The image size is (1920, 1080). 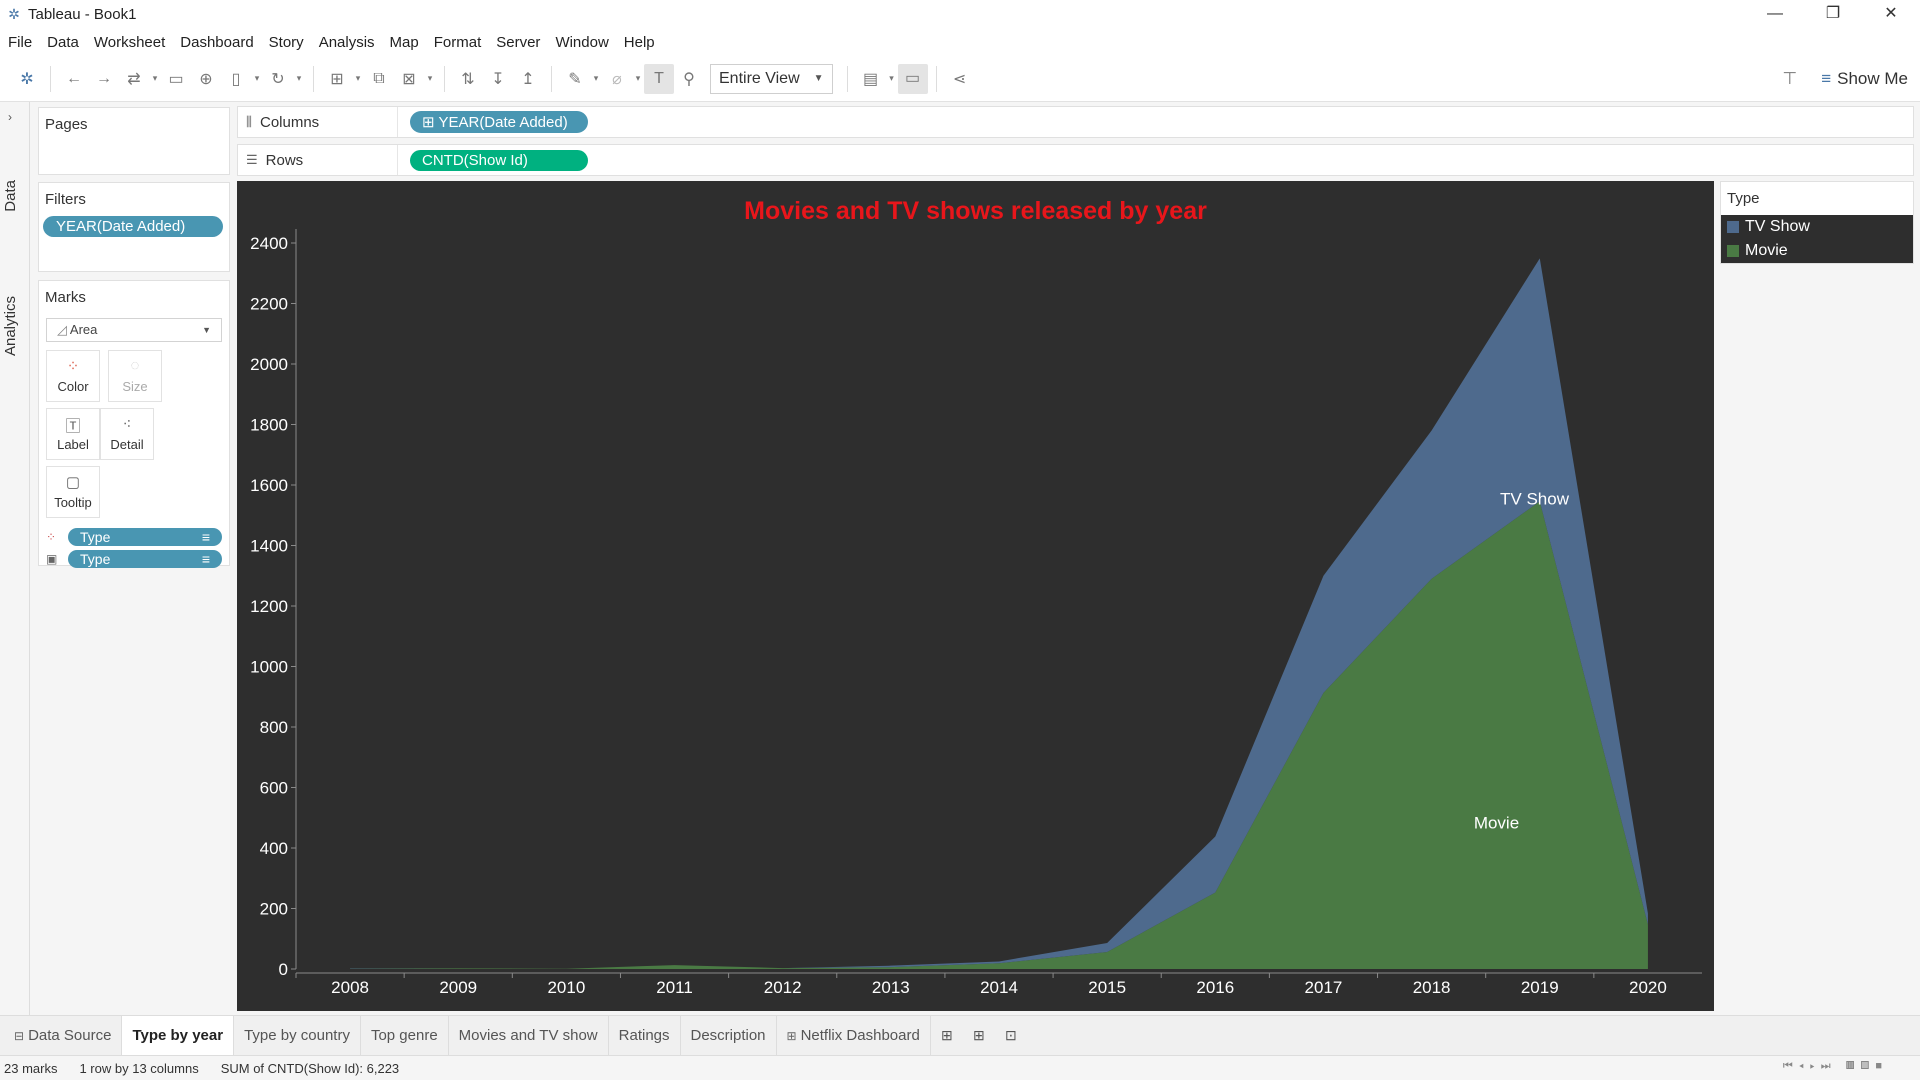 I want to click on tab-type-by-year: Type by year, so click(x=178, y=1035).